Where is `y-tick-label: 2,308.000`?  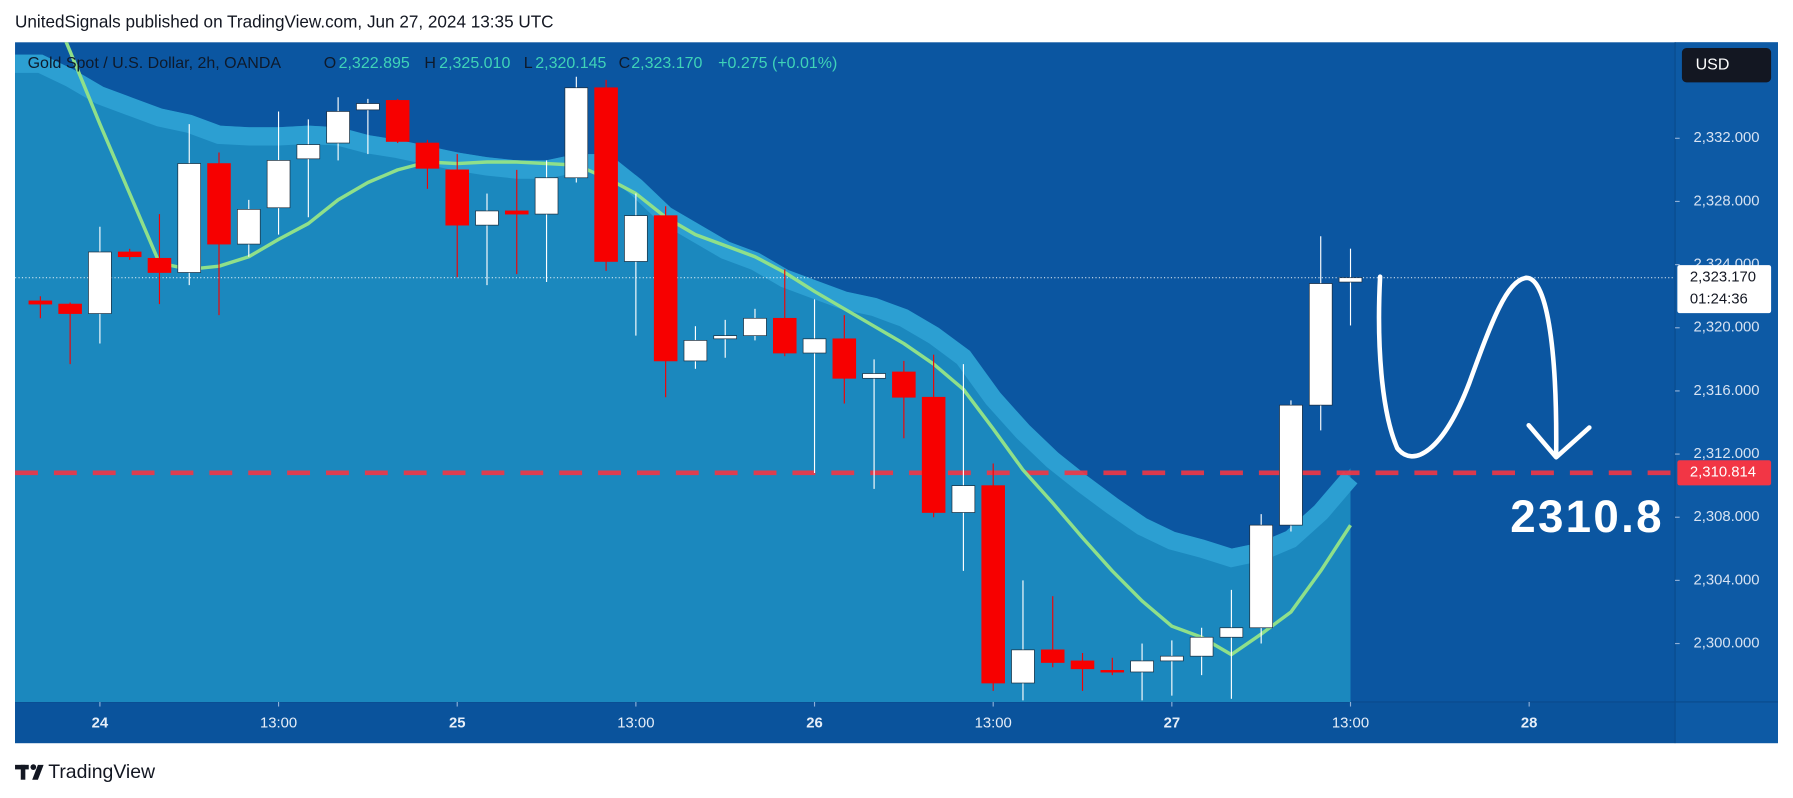
y-tick-label: 2,308.000 is located at coordinates (1726, 517).